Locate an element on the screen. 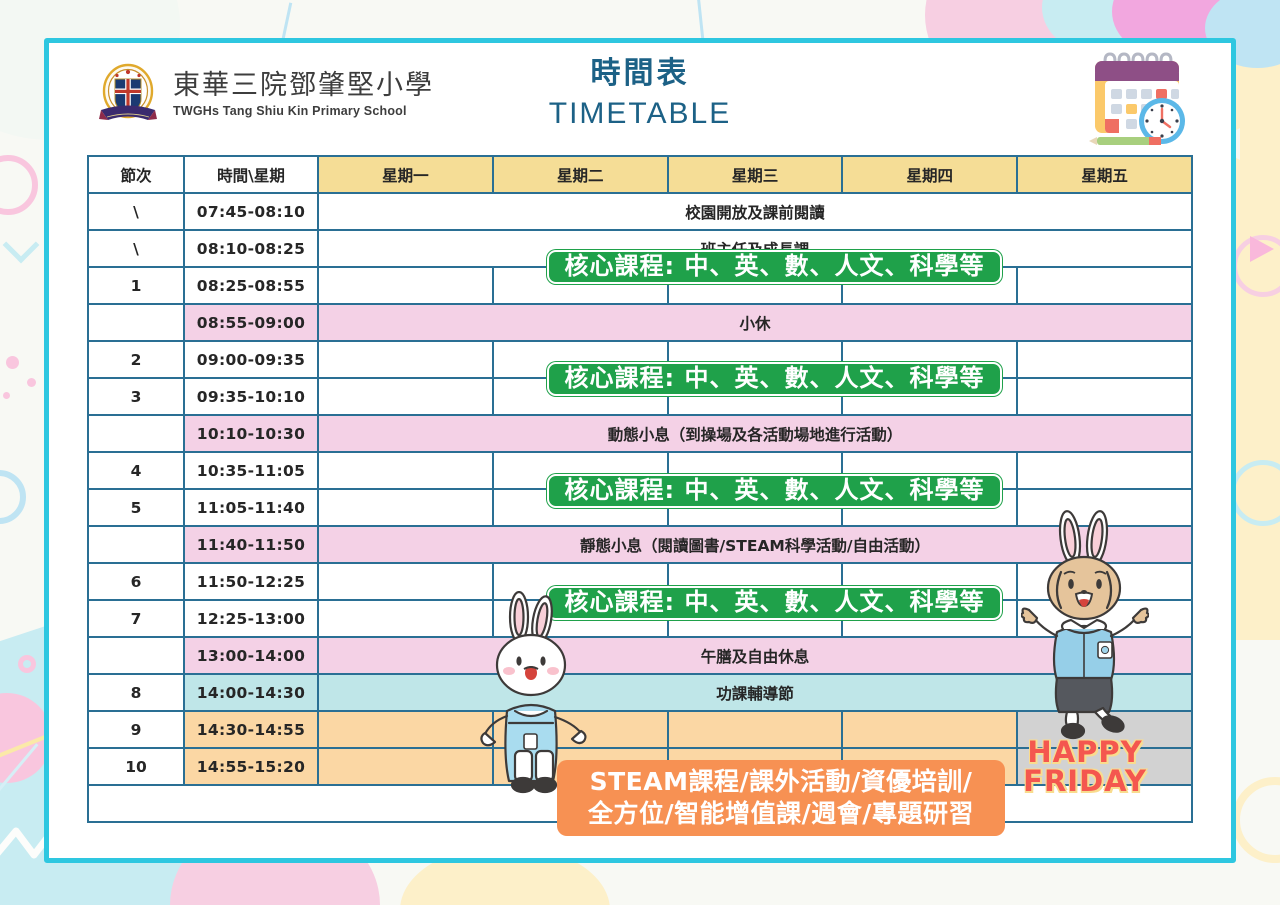 The width and height of the screenshot is (1280, 905). col-header-time: 時間\星期 is located at coordinates (251, 174).